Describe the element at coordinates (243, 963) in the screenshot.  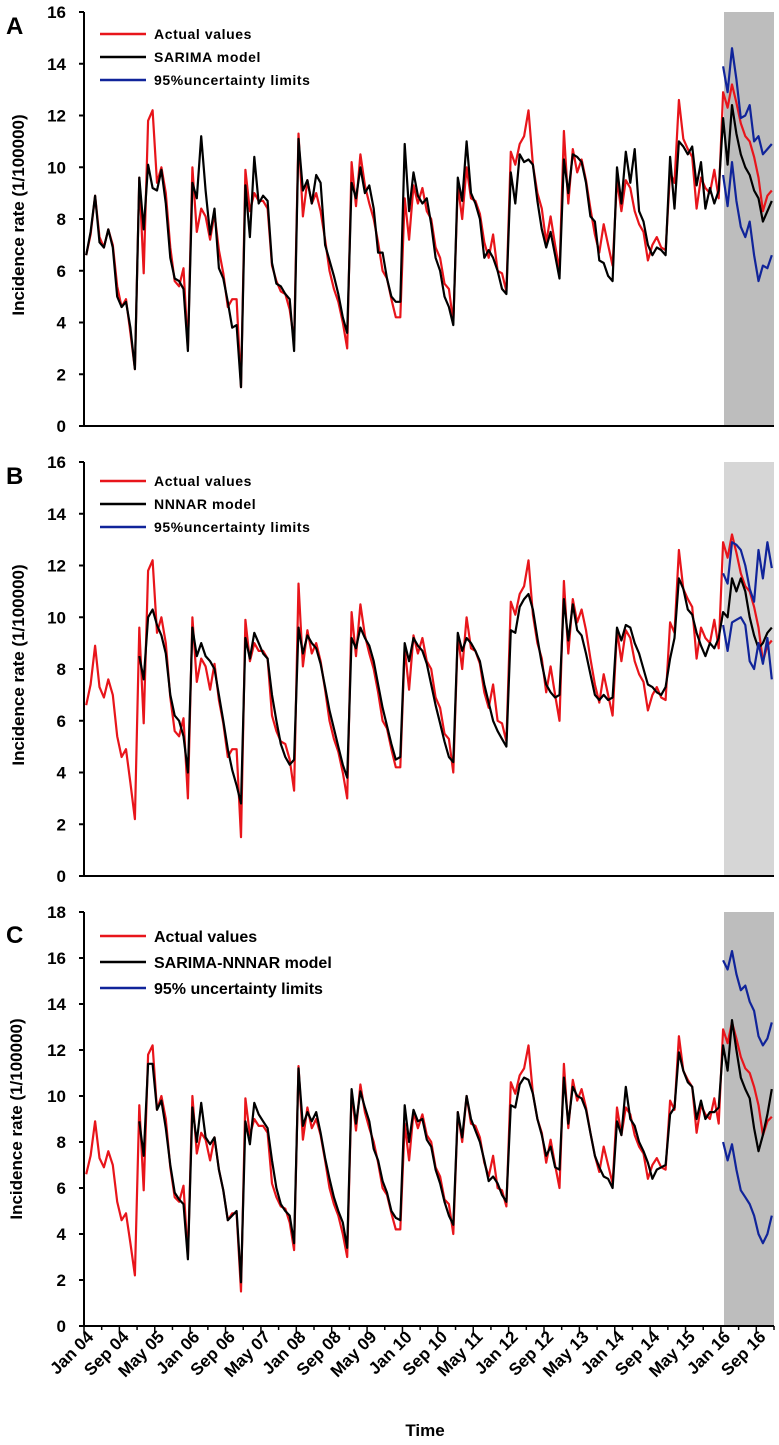
I see `legend-label-model: SARIMA-NNNAR model` at that location.